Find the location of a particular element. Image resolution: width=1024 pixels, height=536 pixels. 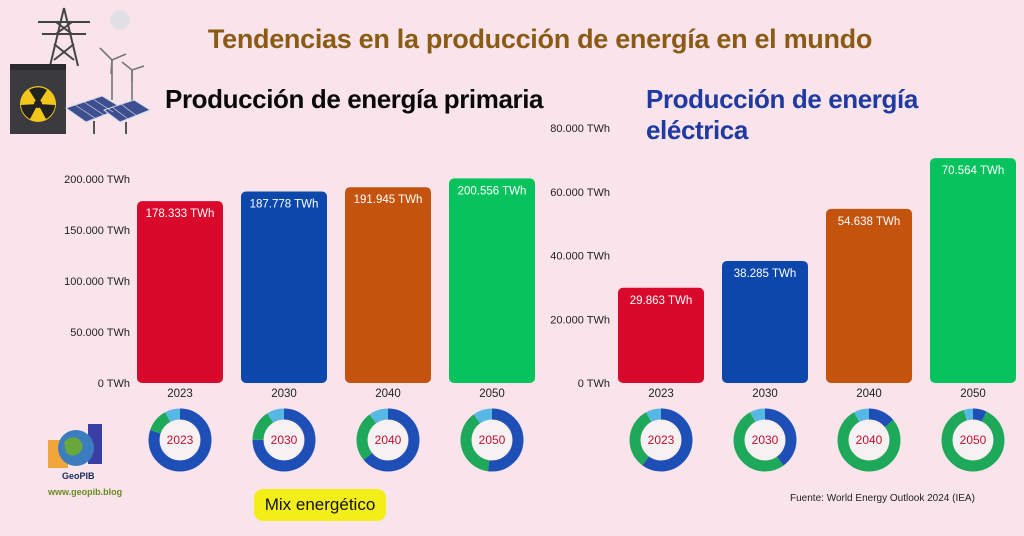

y-tick-label: 200.000 TWh is located at coordinates (97, 180).